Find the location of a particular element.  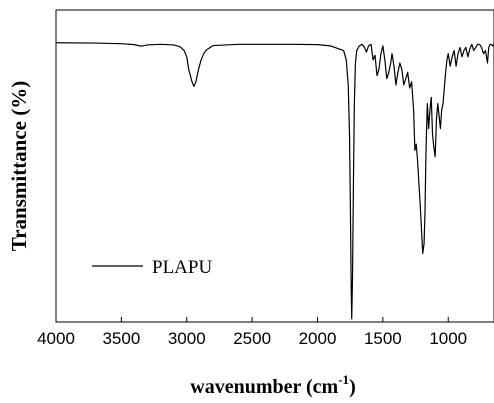

x-tick-label-3500: 3500 is located at coordinates (121, 338).